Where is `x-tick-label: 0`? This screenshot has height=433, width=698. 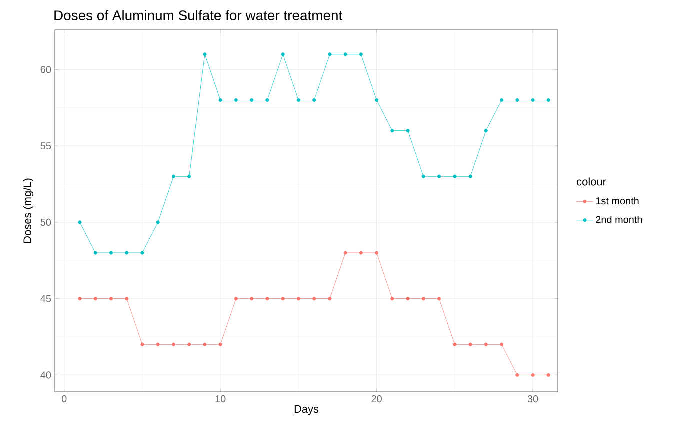
x-tick-label: 0 is located at coordinates (64, 399).